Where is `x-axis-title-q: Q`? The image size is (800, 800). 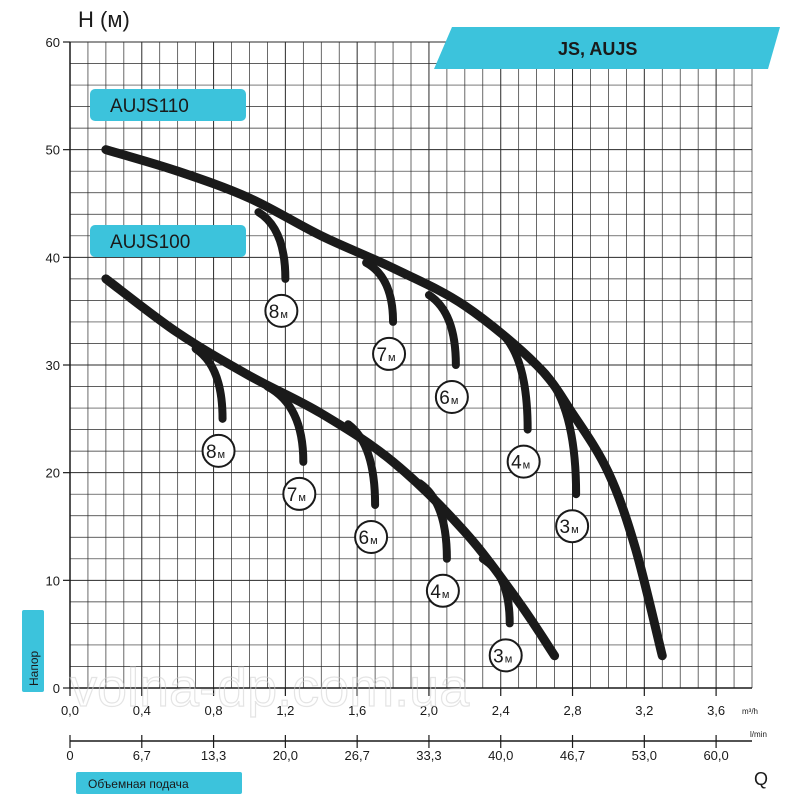
x-axis-title-q: Q is located at coordinates (761, 779).